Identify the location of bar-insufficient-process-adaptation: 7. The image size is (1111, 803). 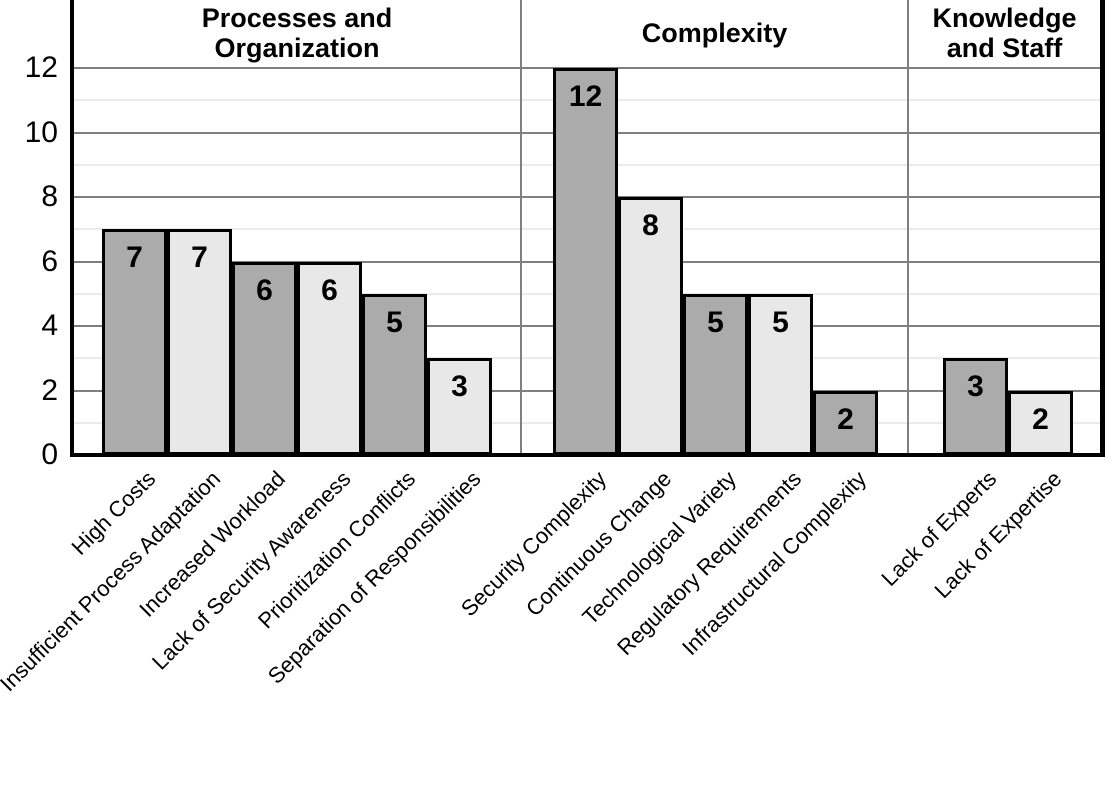
(199, 342).